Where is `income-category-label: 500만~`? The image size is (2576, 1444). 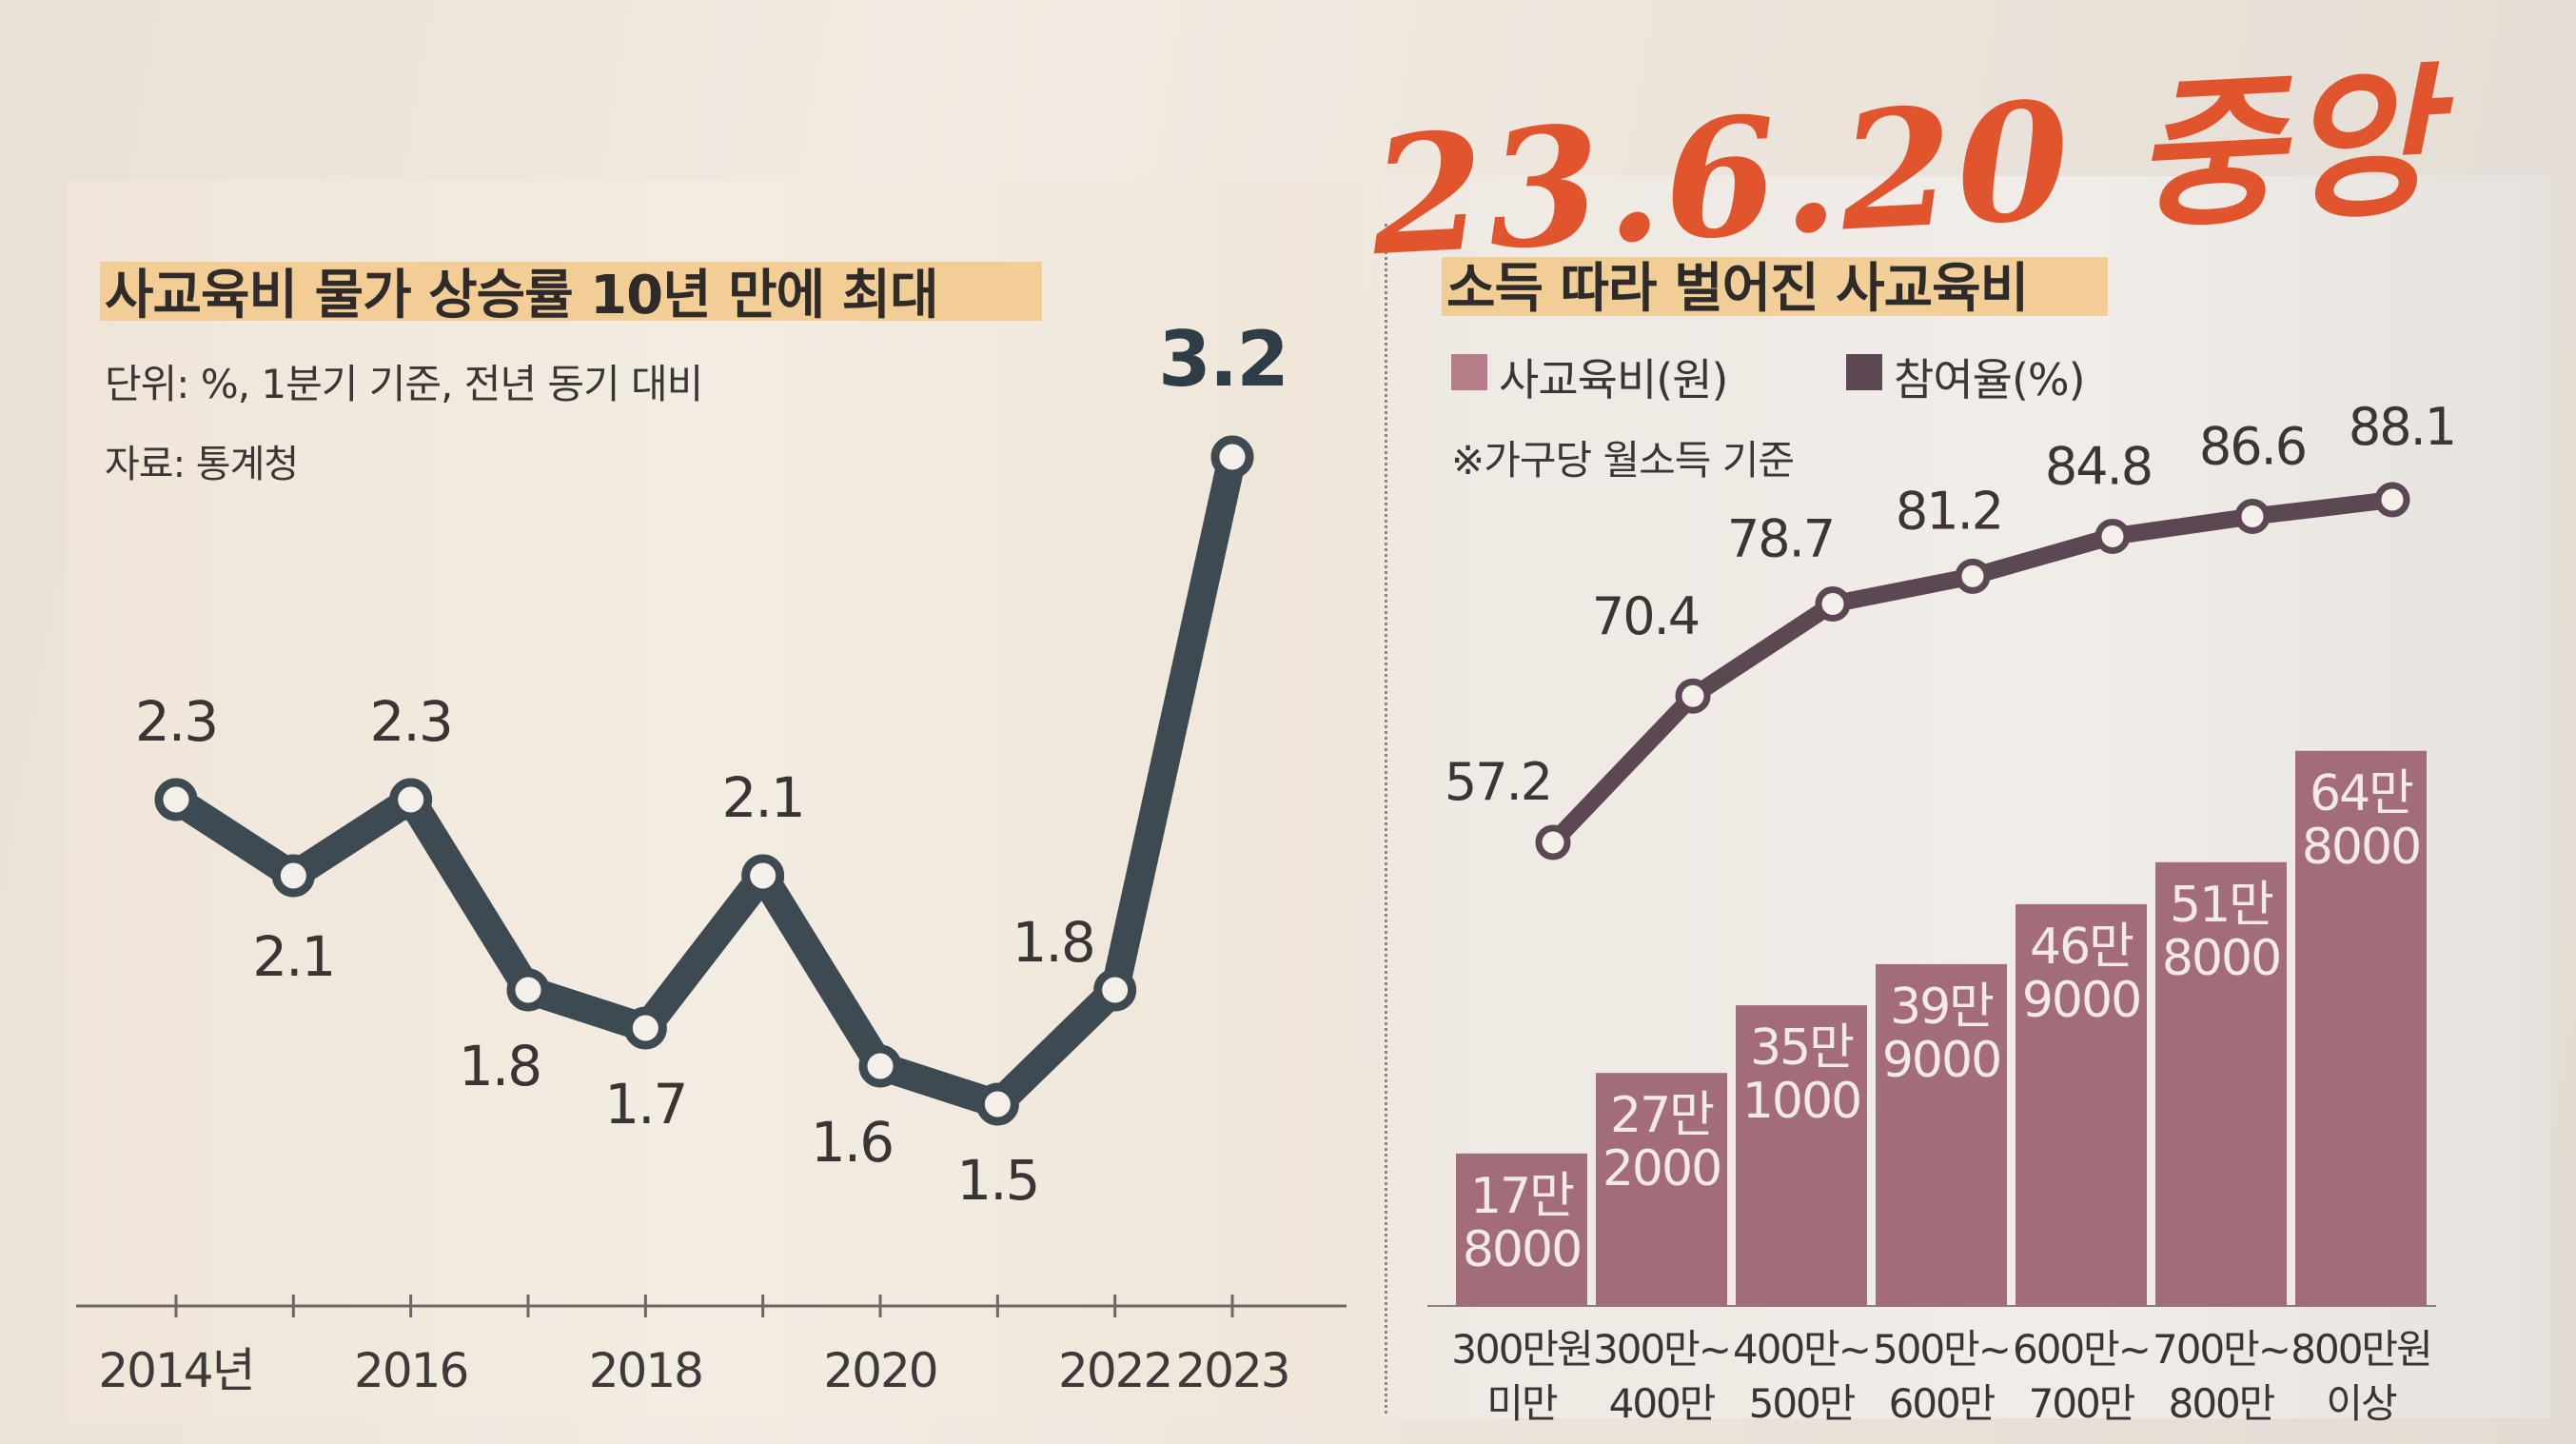 income-category-label: 500만~ is located at coordinates (1941, 1349).